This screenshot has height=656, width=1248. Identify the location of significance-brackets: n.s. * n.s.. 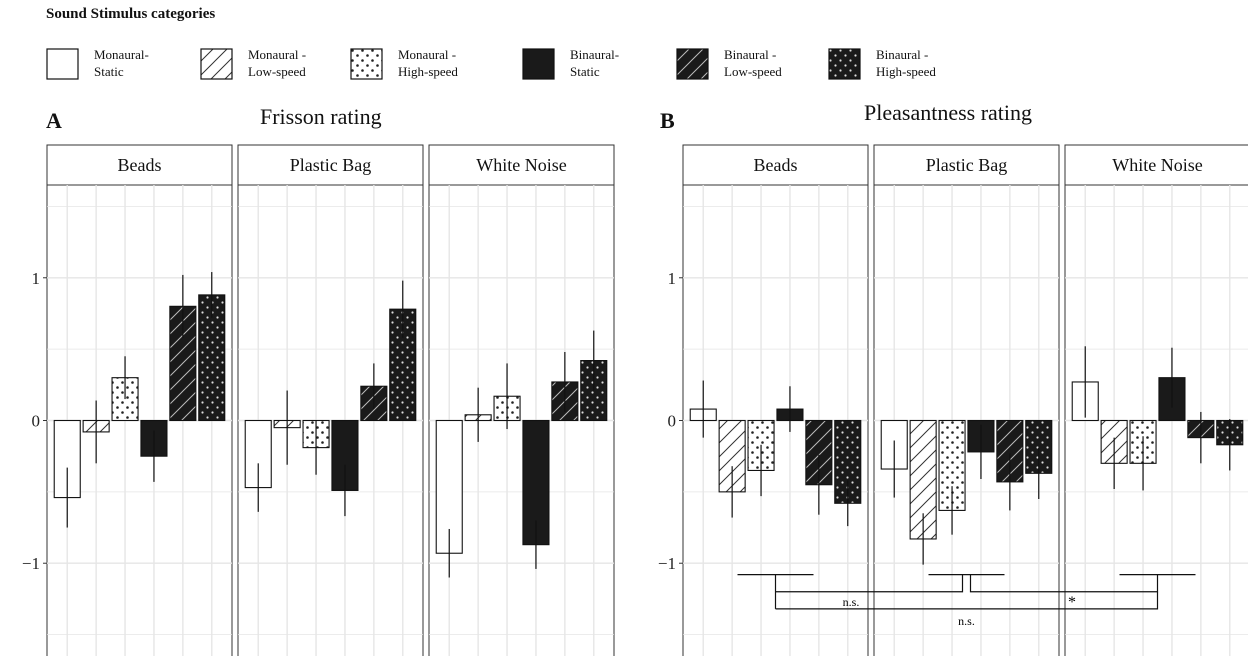
(966, 601).